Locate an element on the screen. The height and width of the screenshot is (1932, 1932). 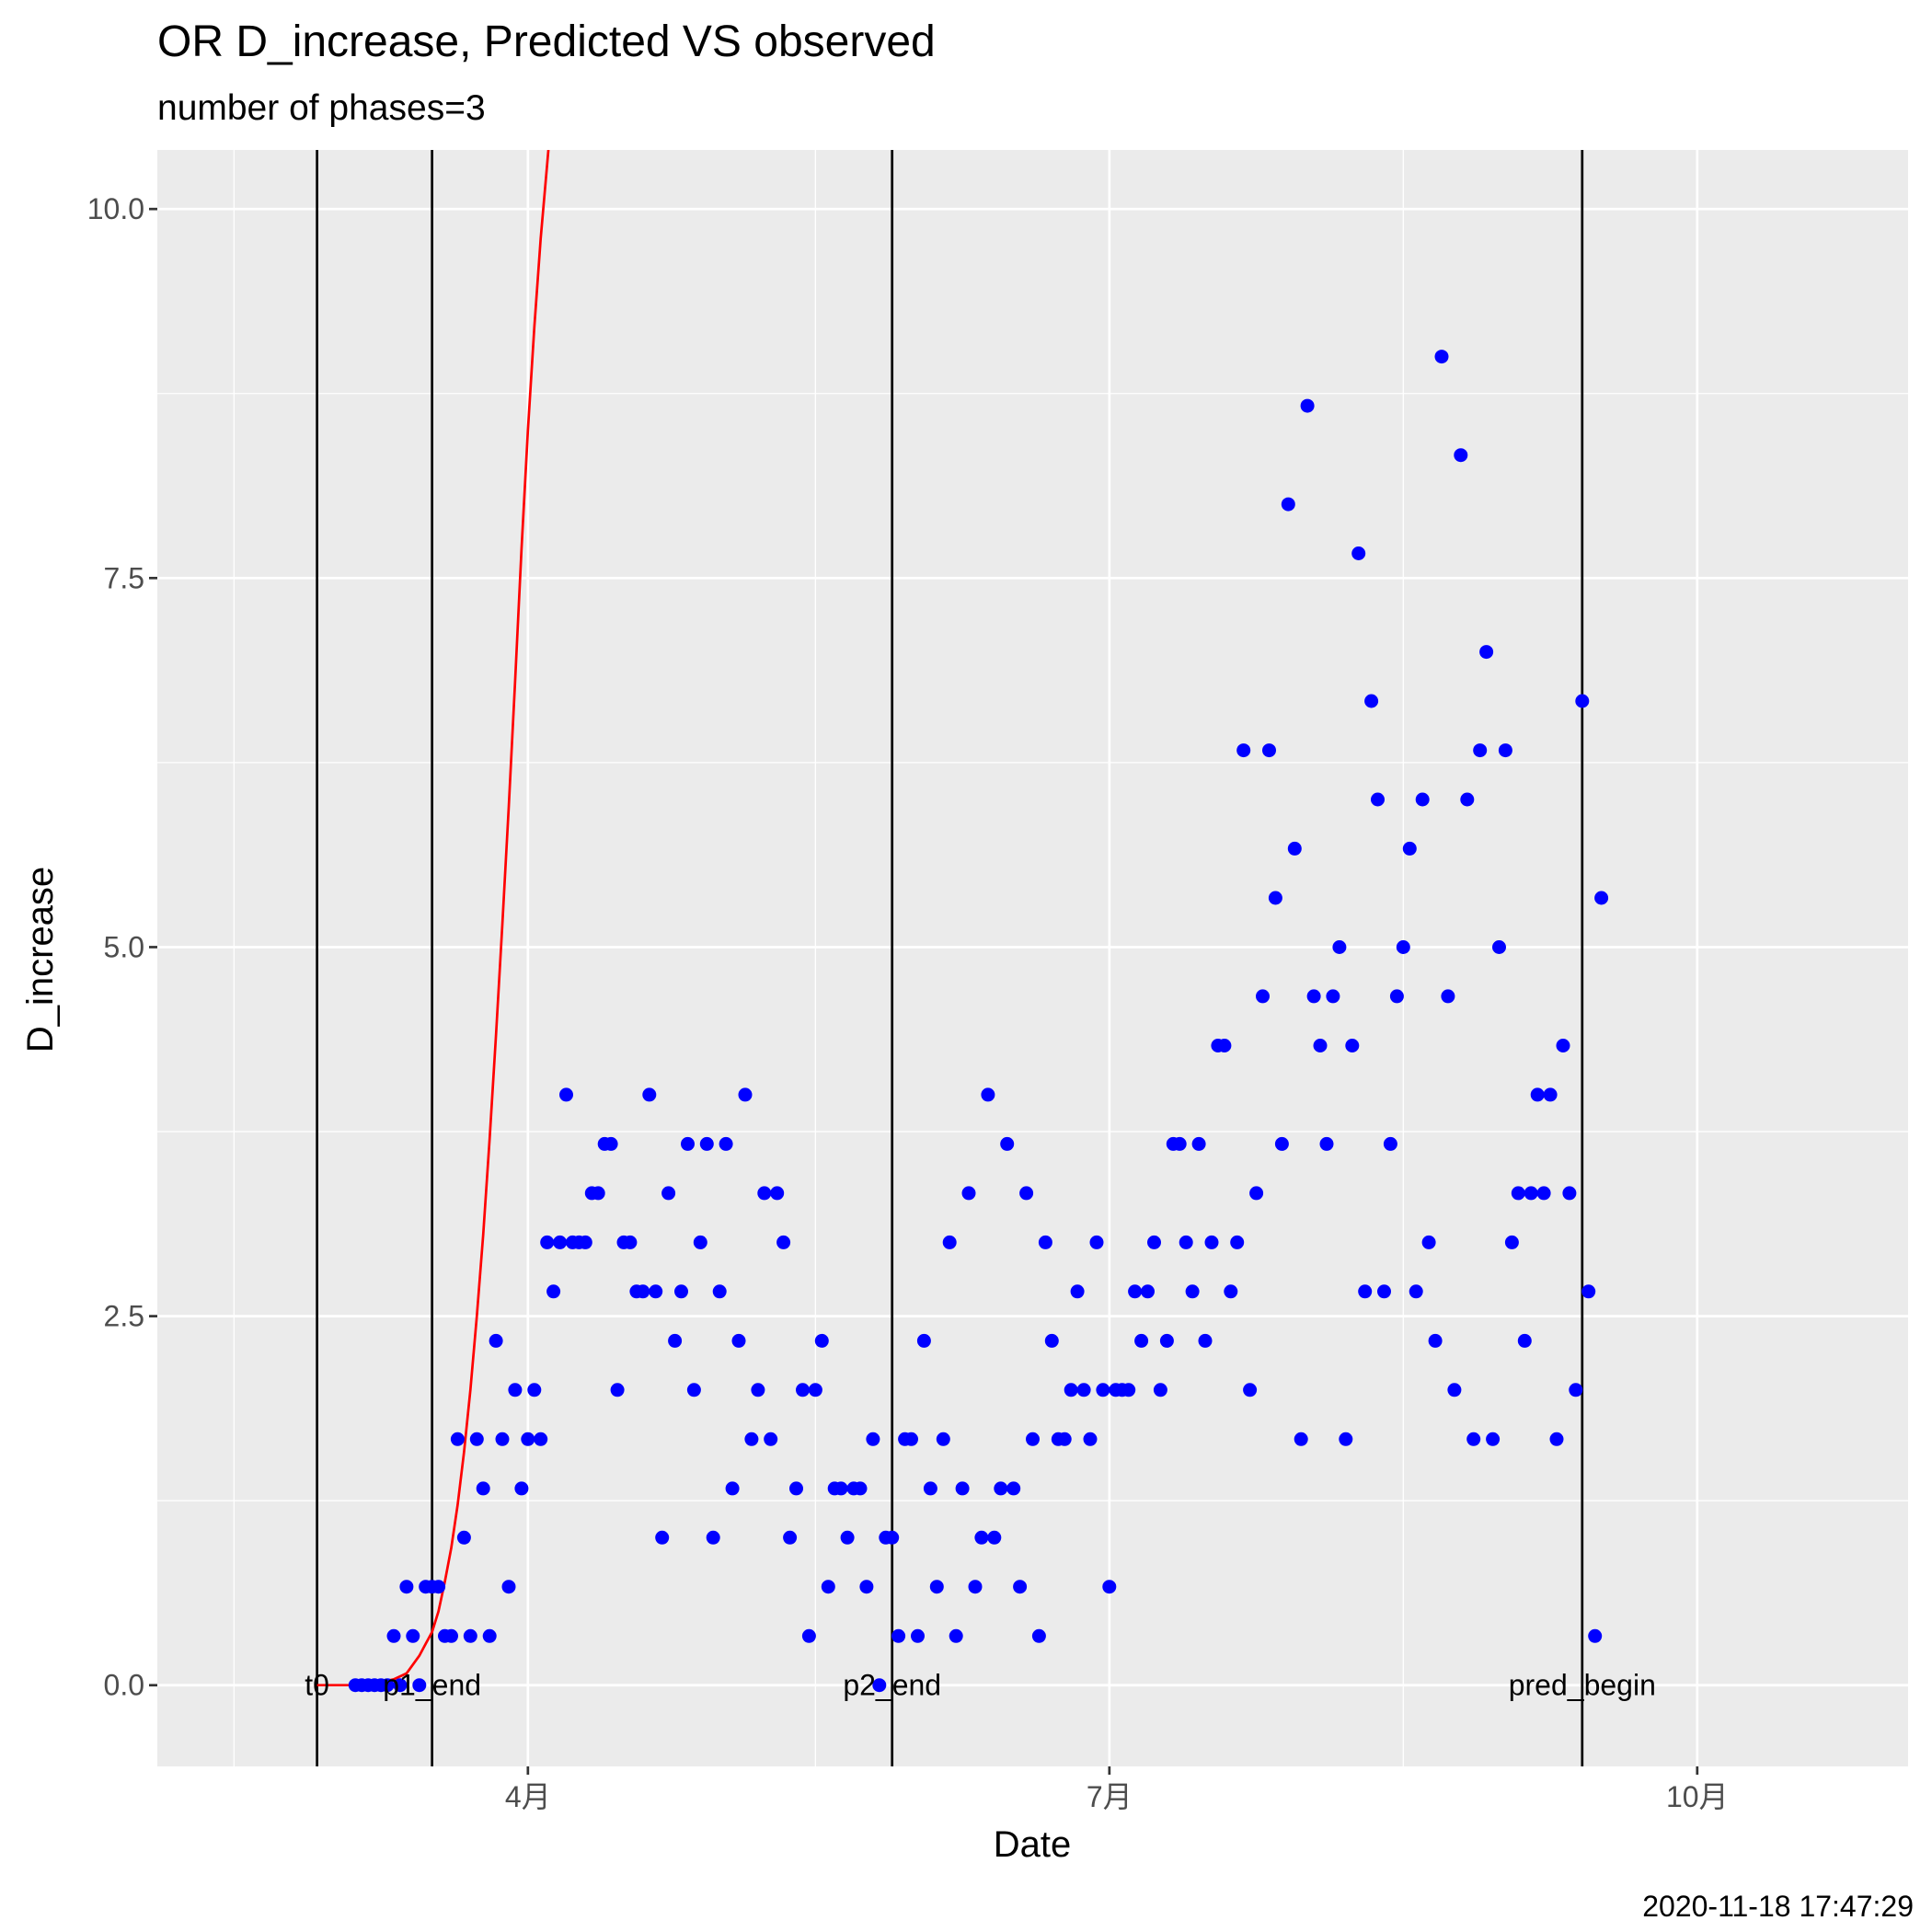
phase-line-label: p2_end is located at coordinates (892, 1685).